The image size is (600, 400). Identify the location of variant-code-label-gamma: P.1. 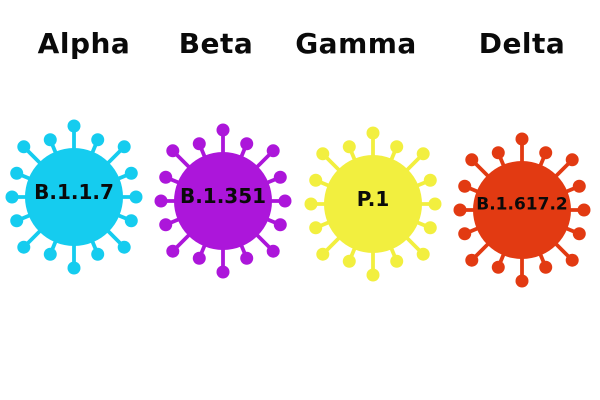
(373, 199).